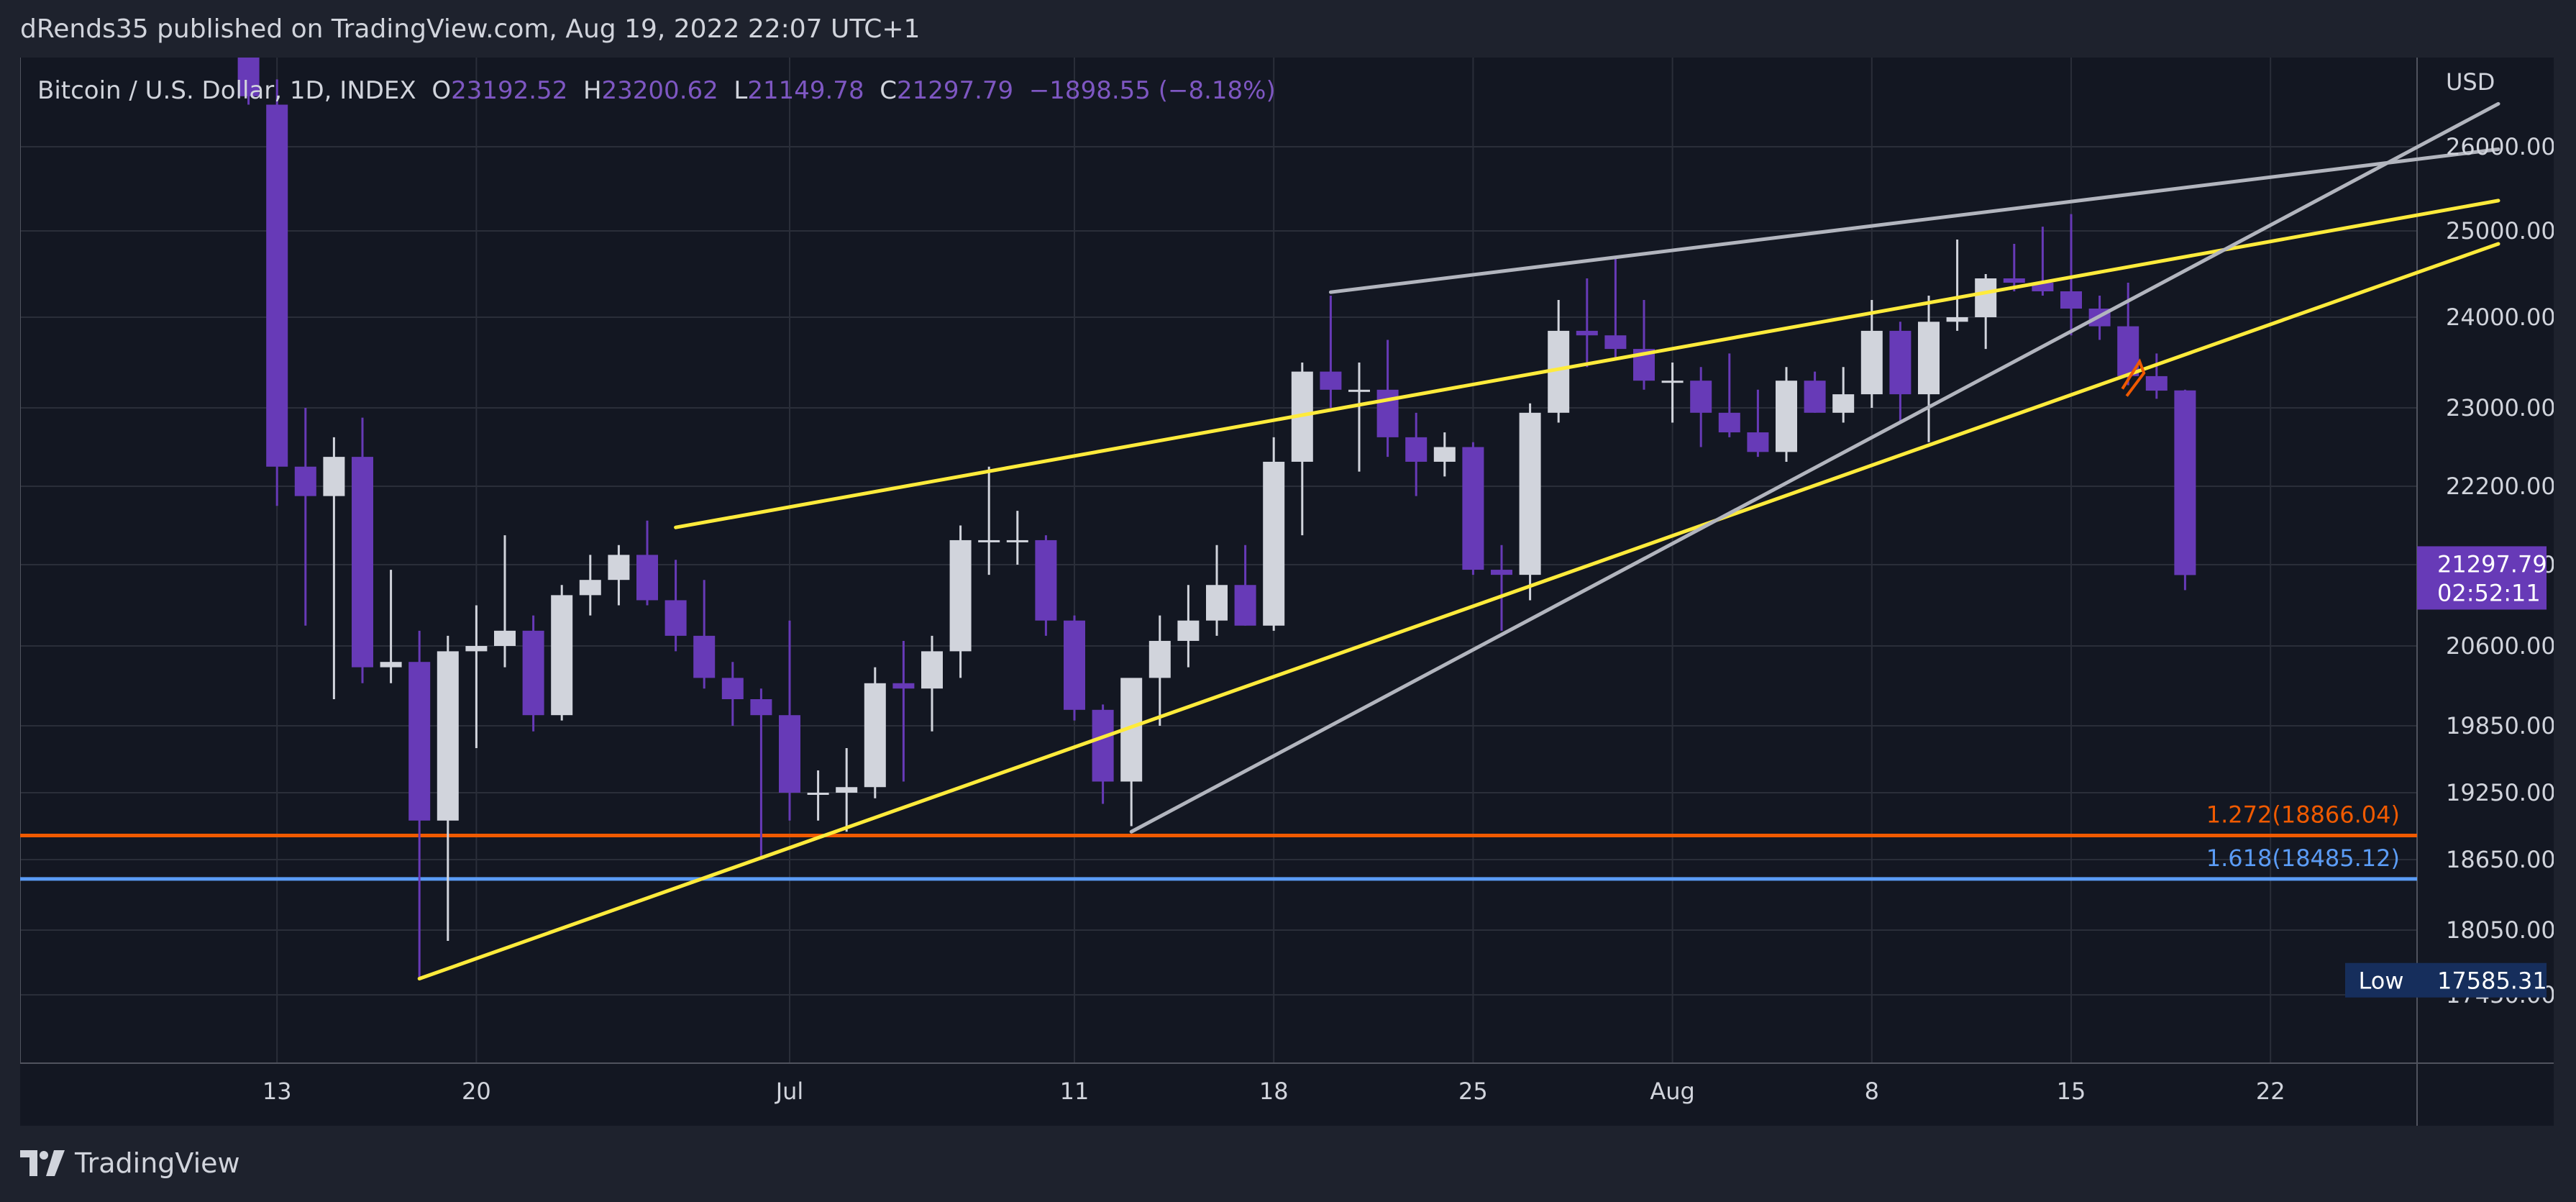 This screenshot has width=2576, height=1202. What do you see at coordinates (592, 91) in the screenshot?
I see `legend-high-label: H` at bounding box center [592, 91].